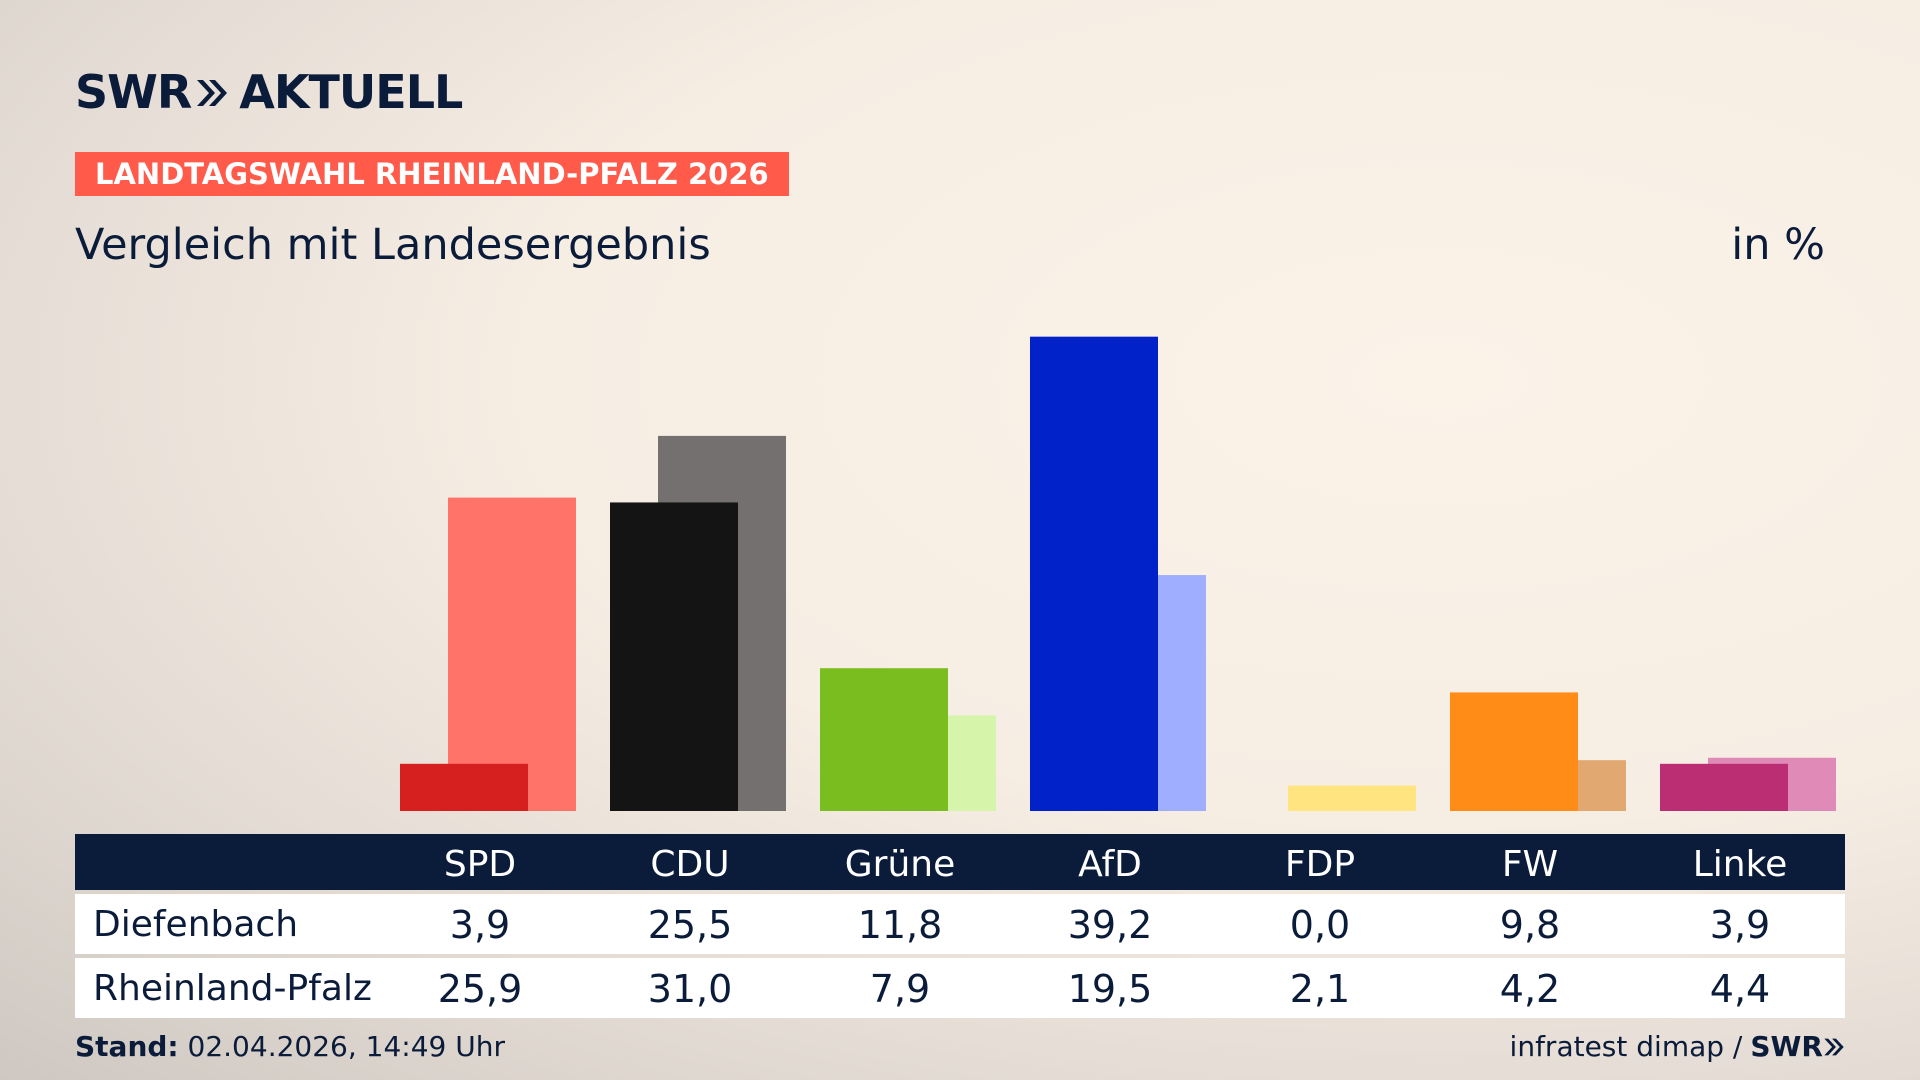  Describe the element at coordinates (900, 864) in the screenshot. I see `column-header: Grüne` at that location.